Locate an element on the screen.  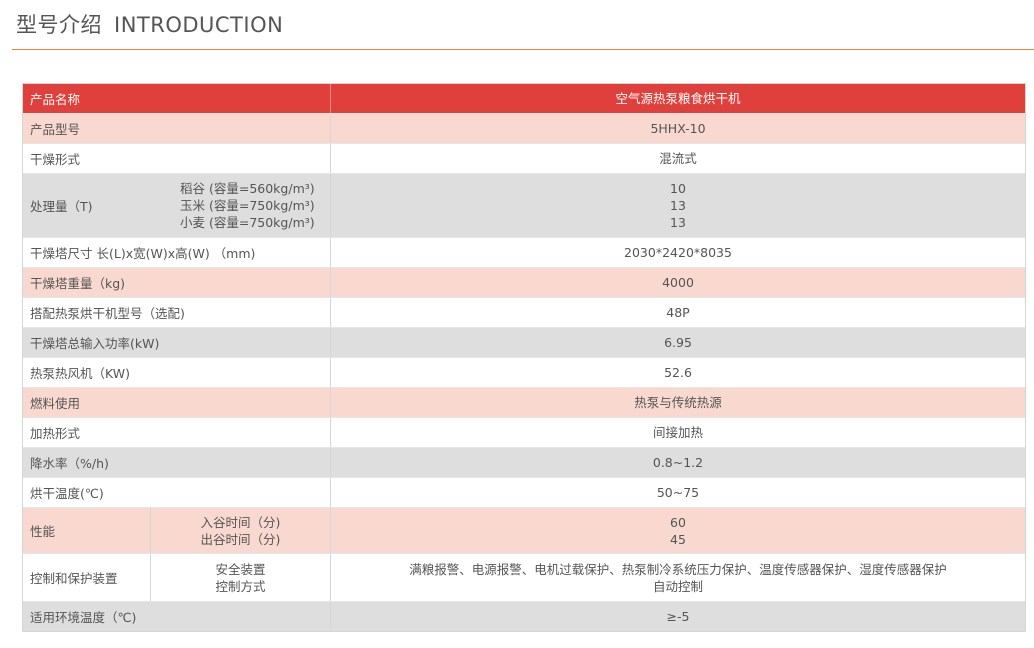
row-label-cell: 适用环境温度（℃) is located at coordinates (177, 616).